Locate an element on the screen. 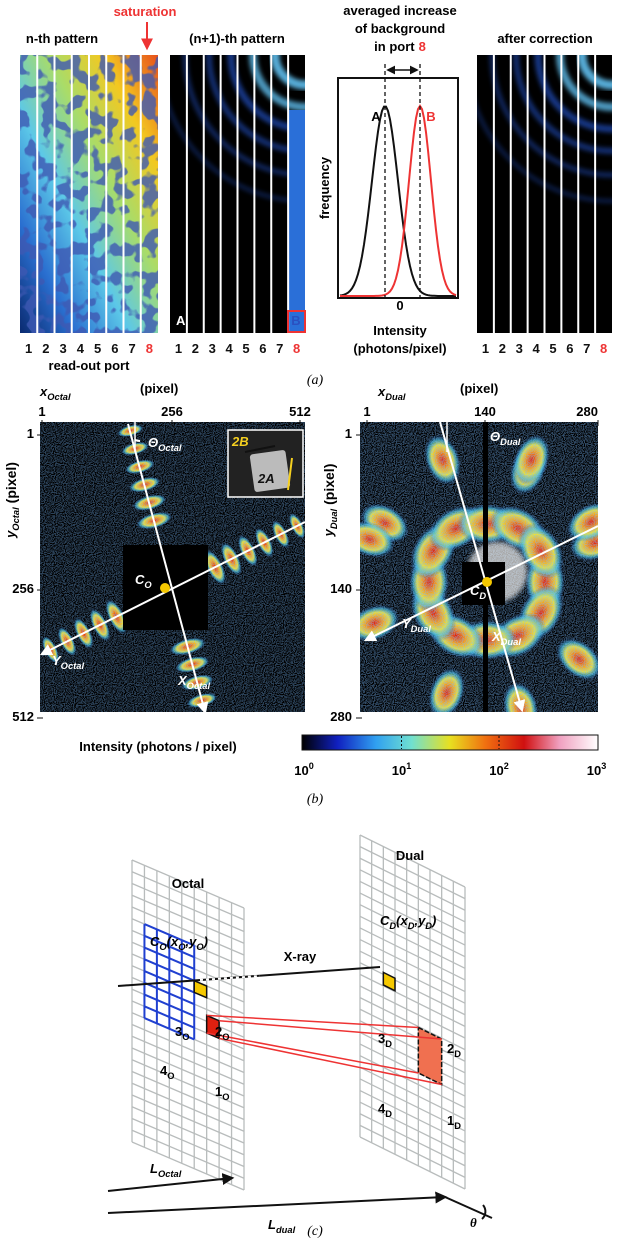  text-part: 4 is located at coordinates (229, 348).